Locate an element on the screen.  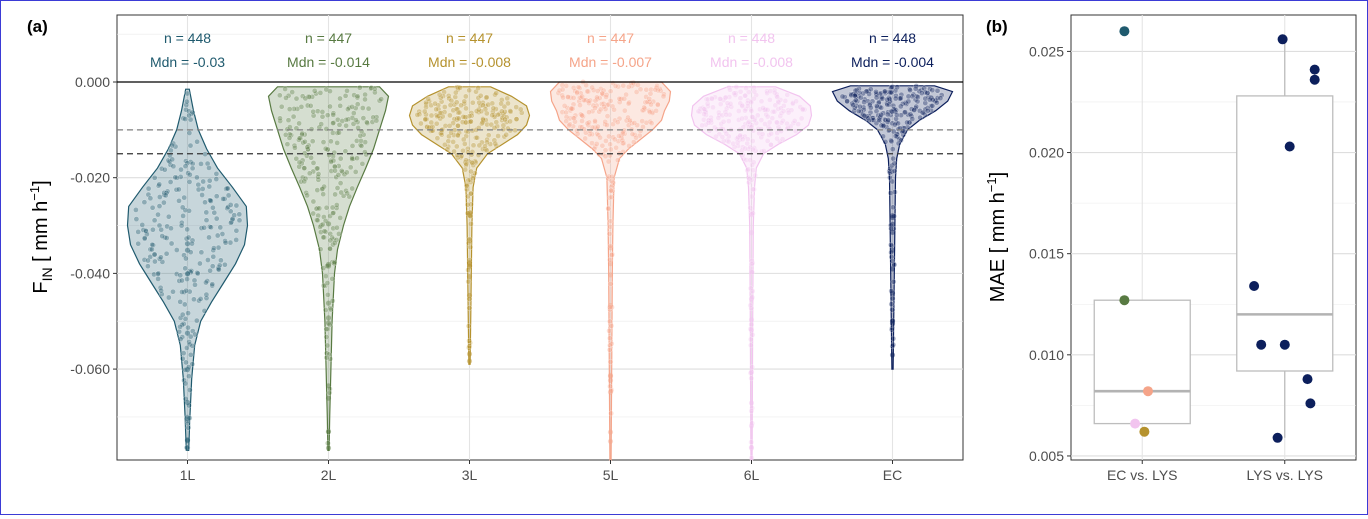
panel-a-y-axis-label: FIN [ mm h−1] is located at coordinates (41, 236).